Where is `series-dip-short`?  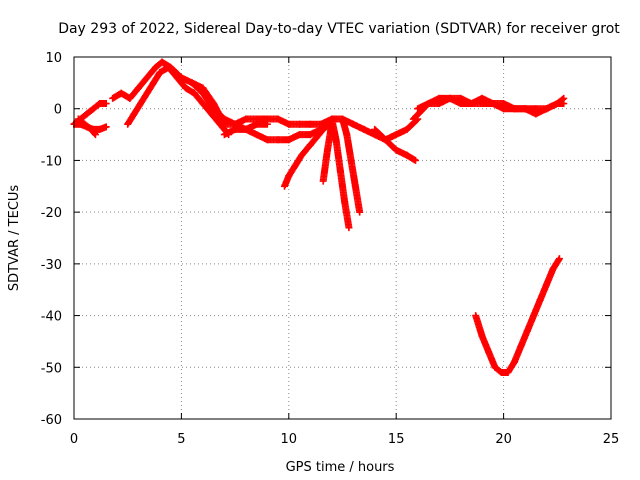 series-dip-short is located at coordinates (327, 152).